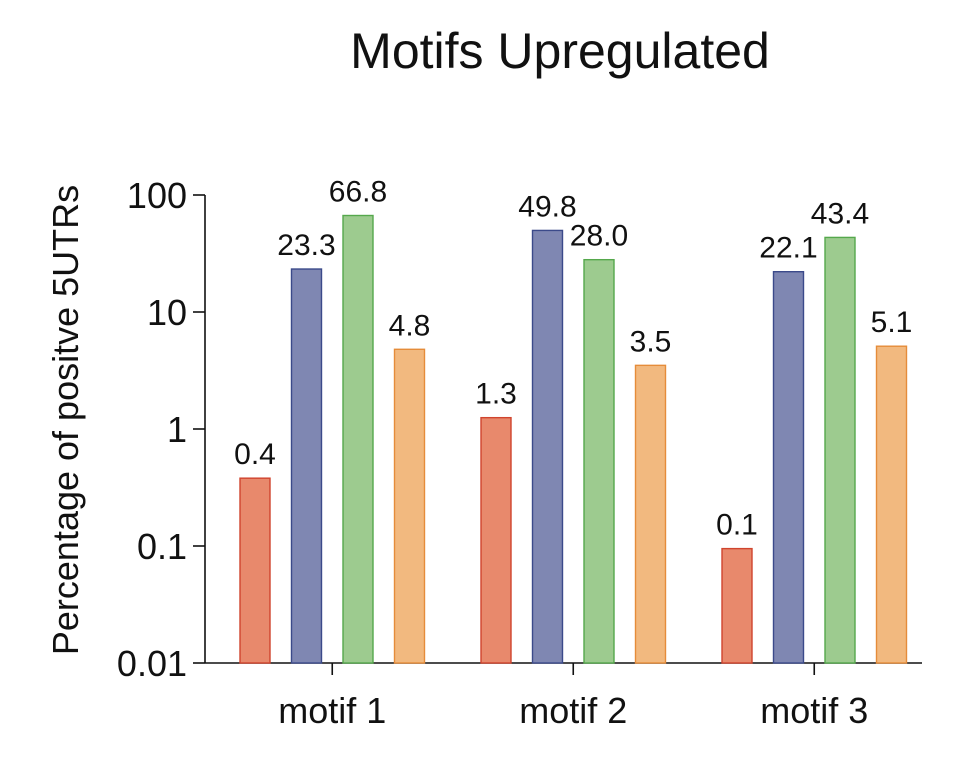 The image size is (968, 760). What do you see at coordinates (157, 195) in the screenshot?
I see `y-tick-label: 100` at bounding box center [157, 195].